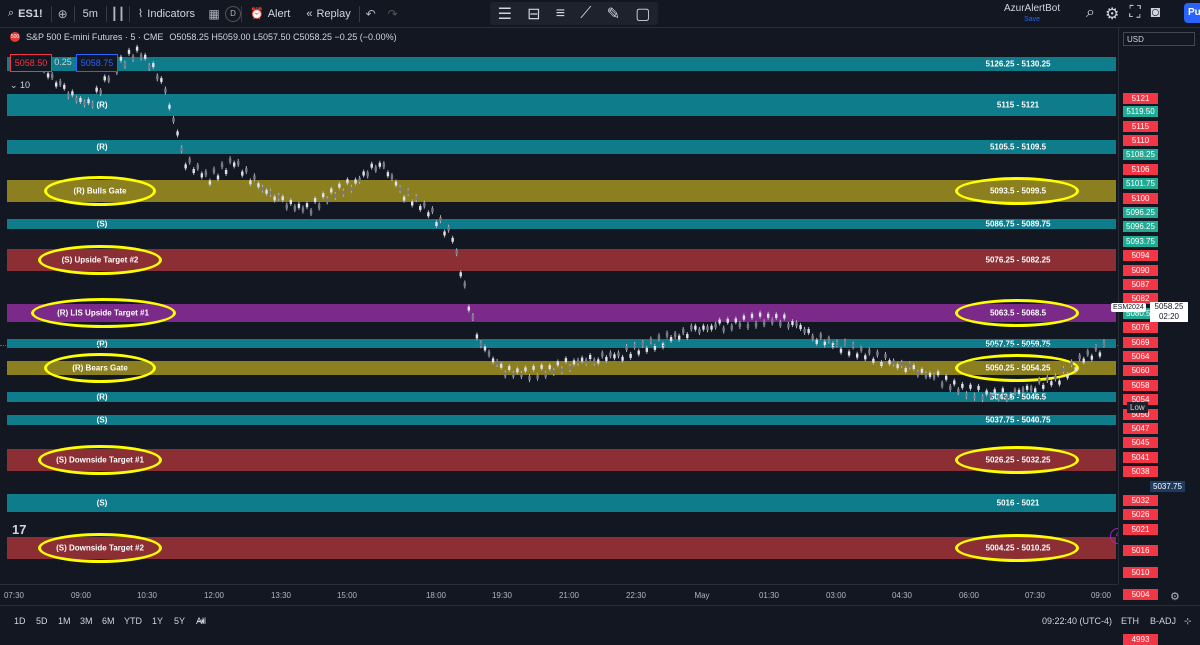 Image resolution: width=1200 pixels, height=645 pixels. Describe the element at coordinates (328, 13) in the screenshot. I see `replay-button: « Replay` at that location.